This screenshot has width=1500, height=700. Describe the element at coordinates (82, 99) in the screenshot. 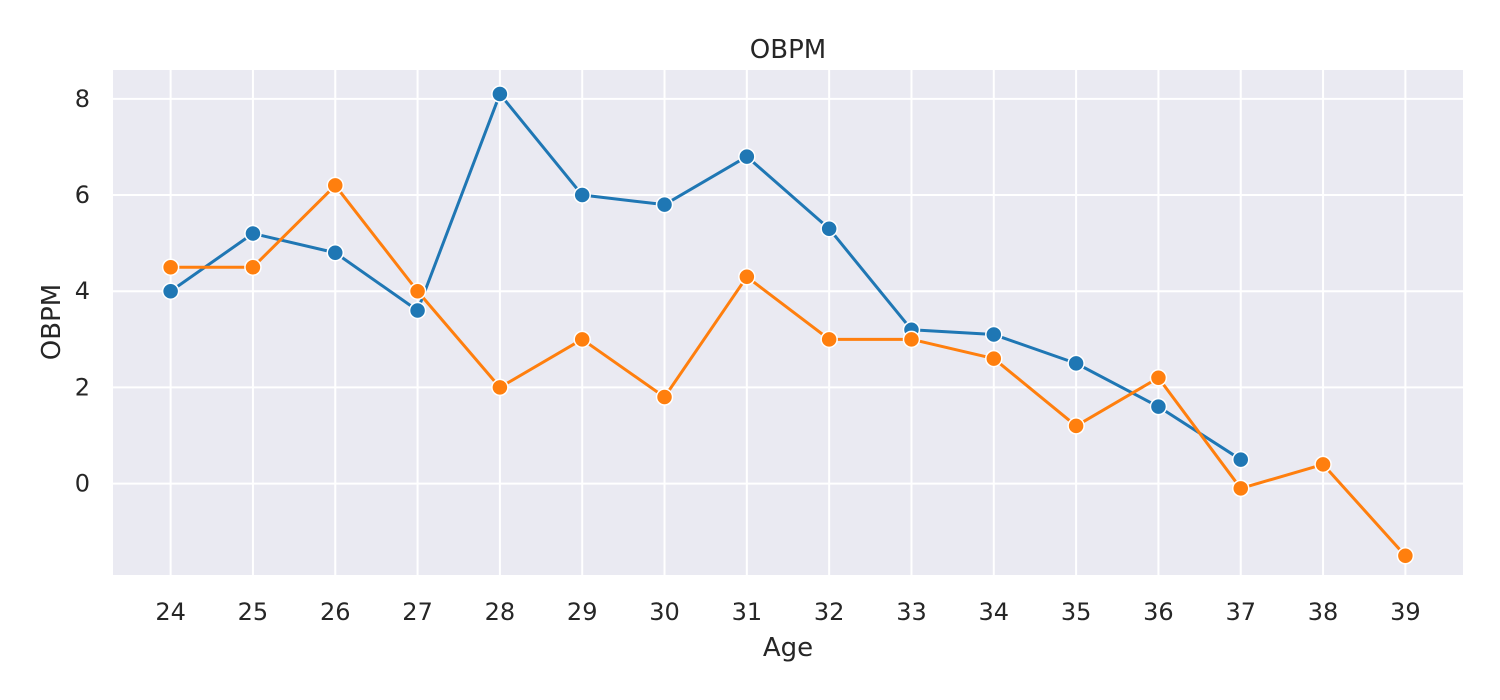

I see `y-tick-label: 8` at that location.